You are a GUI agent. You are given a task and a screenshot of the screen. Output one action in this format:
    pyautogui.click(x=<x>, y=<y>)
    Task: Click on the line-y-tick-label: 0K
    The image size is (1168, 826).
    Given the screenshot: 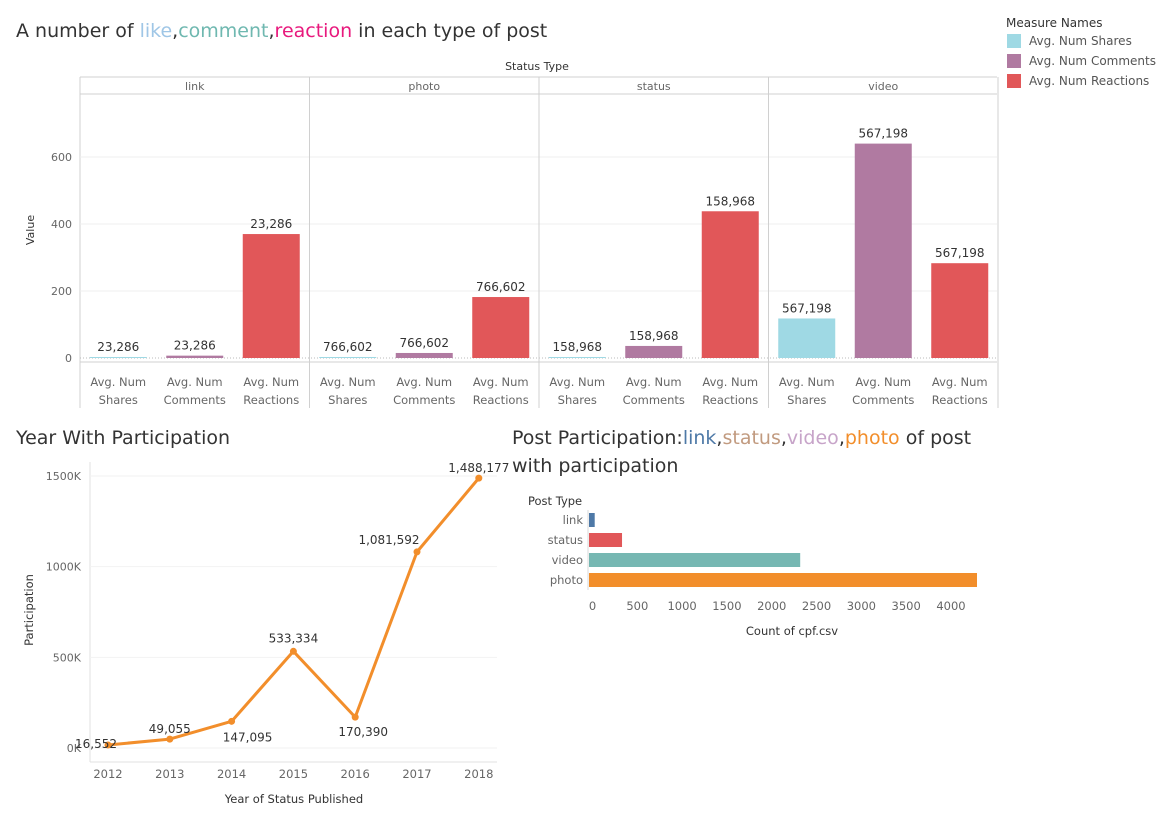 What is the action you would take?
    pyautogui.click(x=74, y=748)
    